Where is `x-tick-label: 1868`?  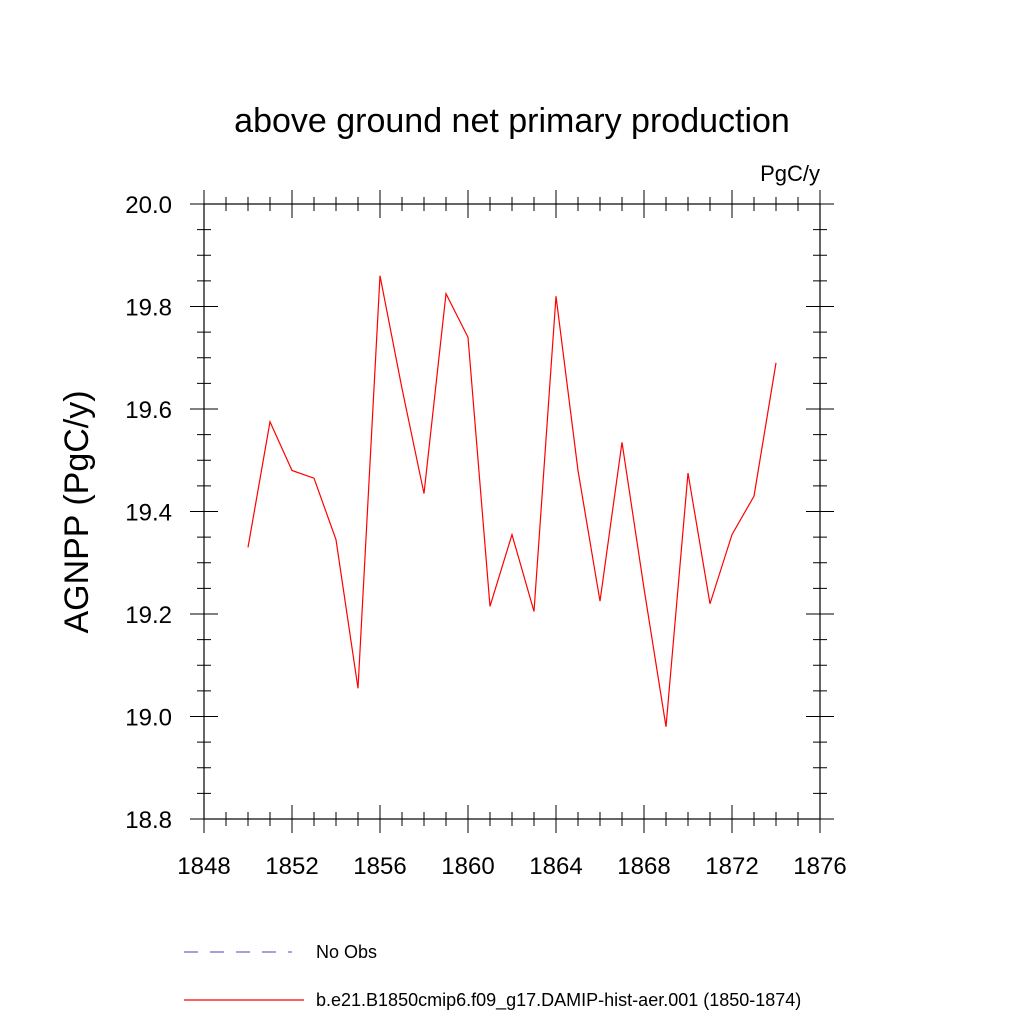 x-tick-label: 1868 is located at coordinates (643, 866).